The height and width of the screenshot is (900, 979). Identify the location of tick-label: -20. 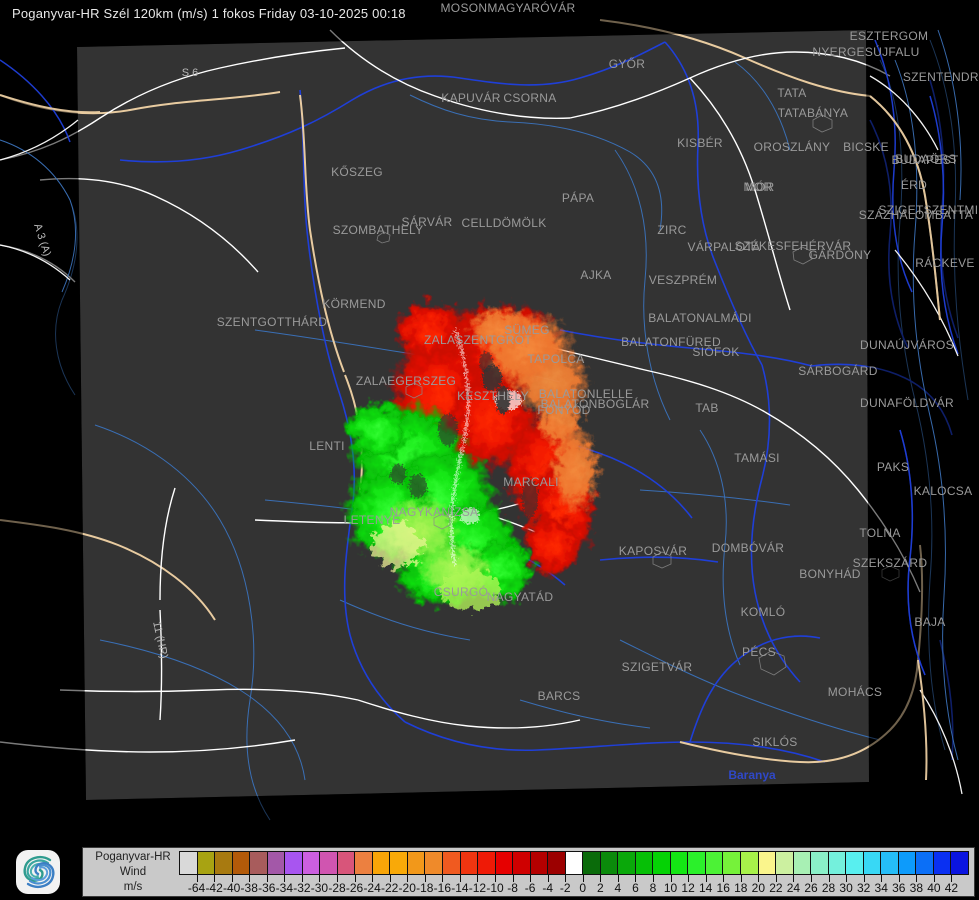
(407, 888).